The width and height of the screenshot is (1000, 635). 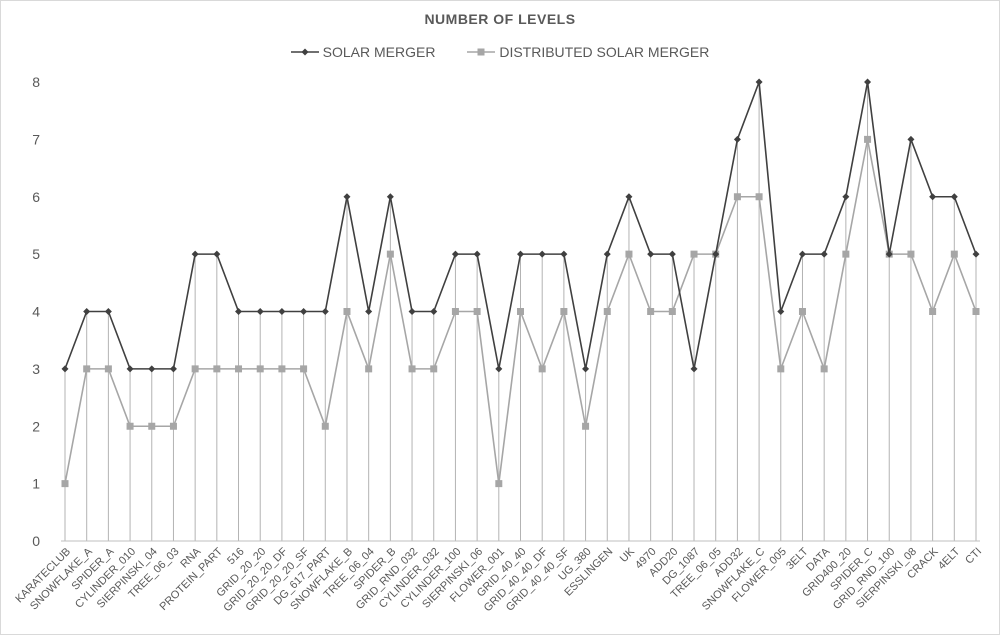 I want to click on y-tick-label: 3, so click(x=36, y=369).